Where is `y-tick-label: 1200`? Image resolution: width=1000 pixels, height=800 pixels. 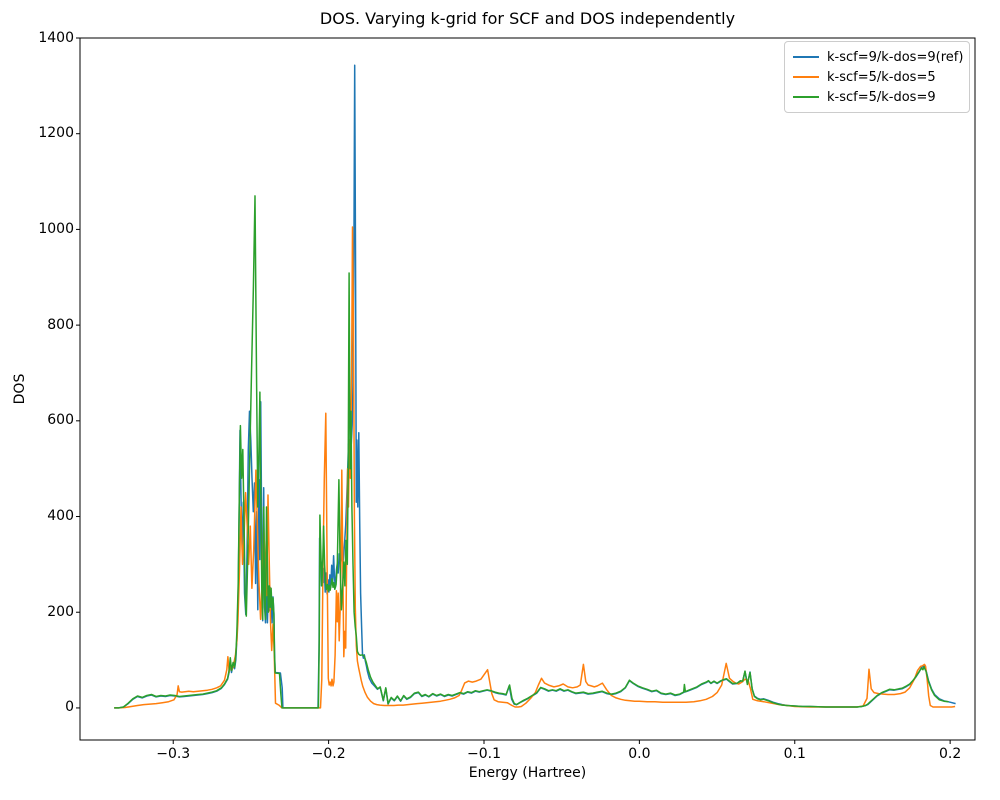
y-tick-label: 1200 is located at coordinates (56, 133).